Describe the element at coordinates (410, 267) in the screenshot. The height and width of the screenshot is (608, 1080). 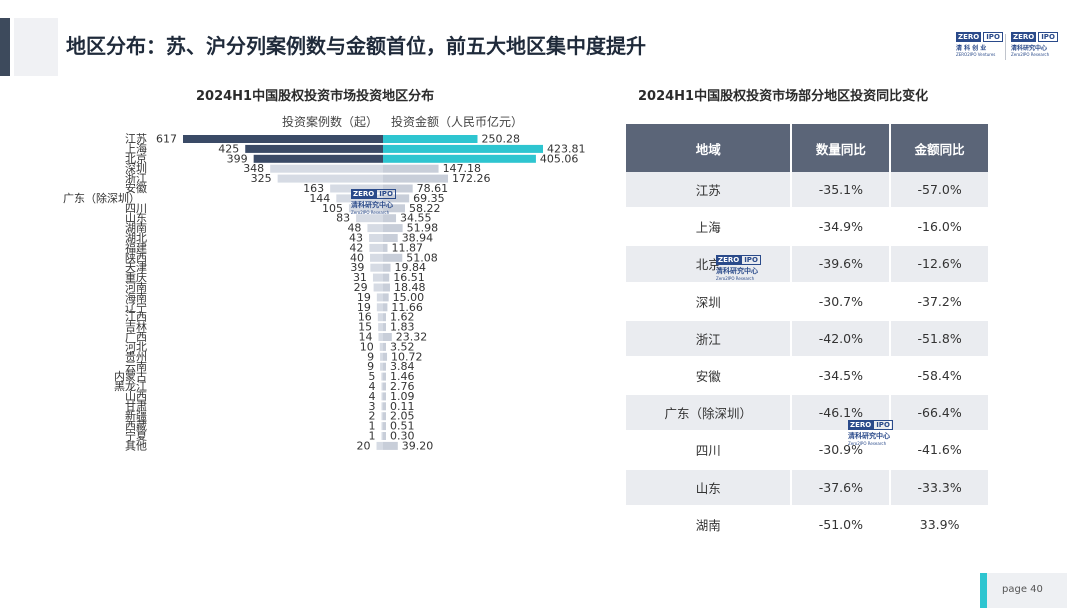
I see `amount-value-label: 19.84` at that location.